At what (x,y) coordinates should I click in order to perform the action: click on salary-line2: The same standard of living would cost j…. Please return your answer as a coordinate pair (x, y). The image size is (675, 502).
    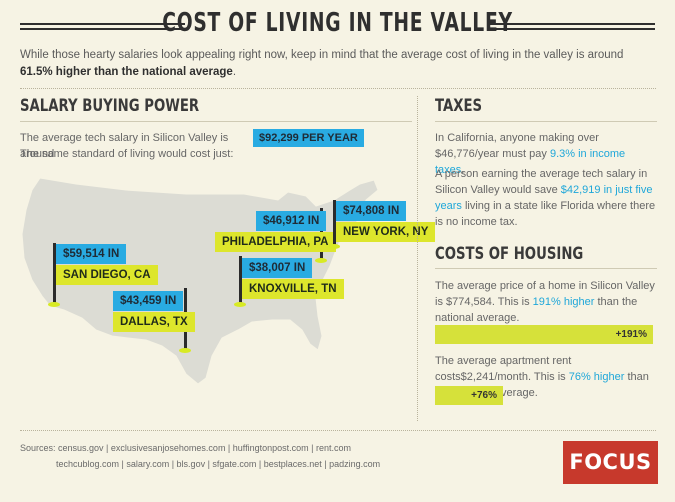
    Looking at the image, I should click on (127, 154).